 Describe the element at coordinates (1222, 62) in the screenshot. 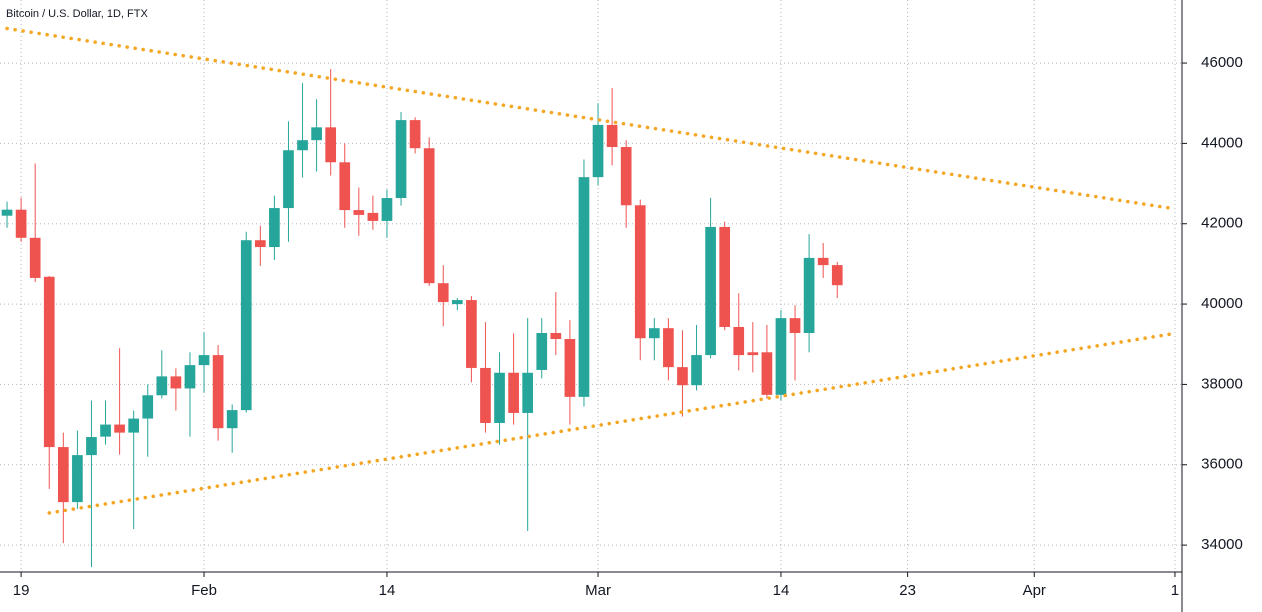

I see `y-tick-label: 46000` at that location.